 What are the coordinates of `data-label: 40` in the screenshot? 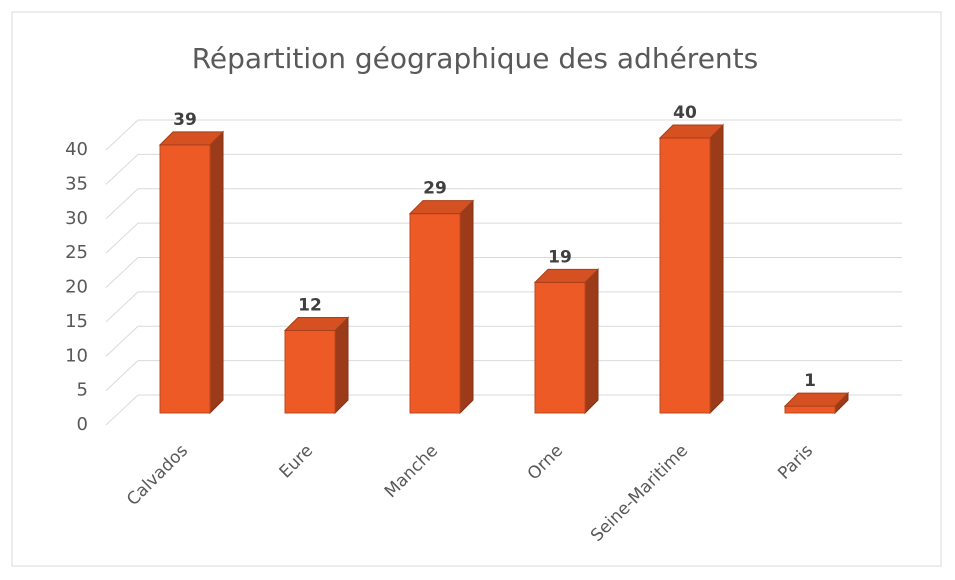 It's located at (685, 113).